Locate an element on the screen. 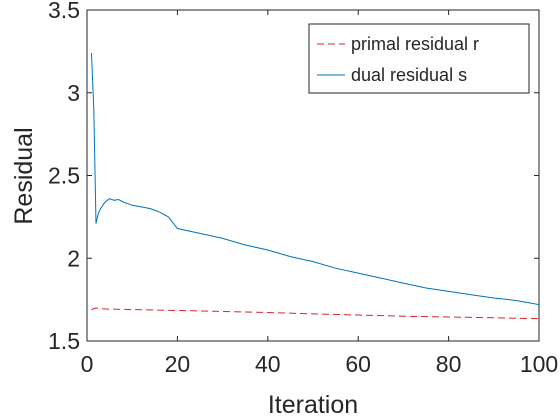 The width and height of the screenshot is (560, 420). series-line-primal is located at coordinates (315, 313).